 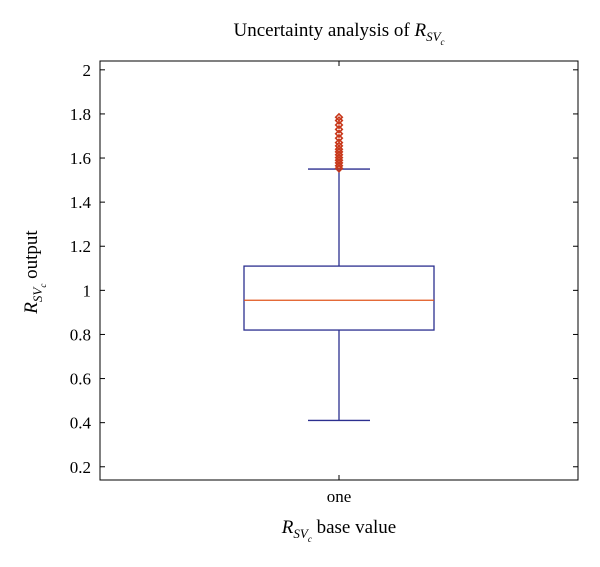 What do you see at coordinates (339, 298) in the screenshot?
I see `iqr-box` at bounding box center [339, 298].